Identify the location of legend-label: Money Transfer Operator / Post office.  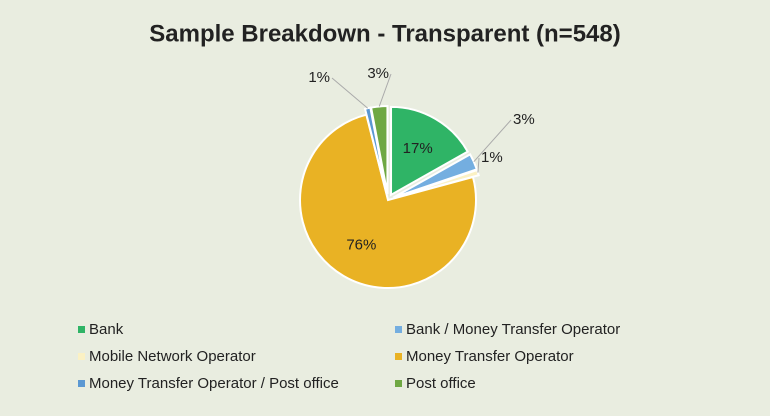
(214, 383).